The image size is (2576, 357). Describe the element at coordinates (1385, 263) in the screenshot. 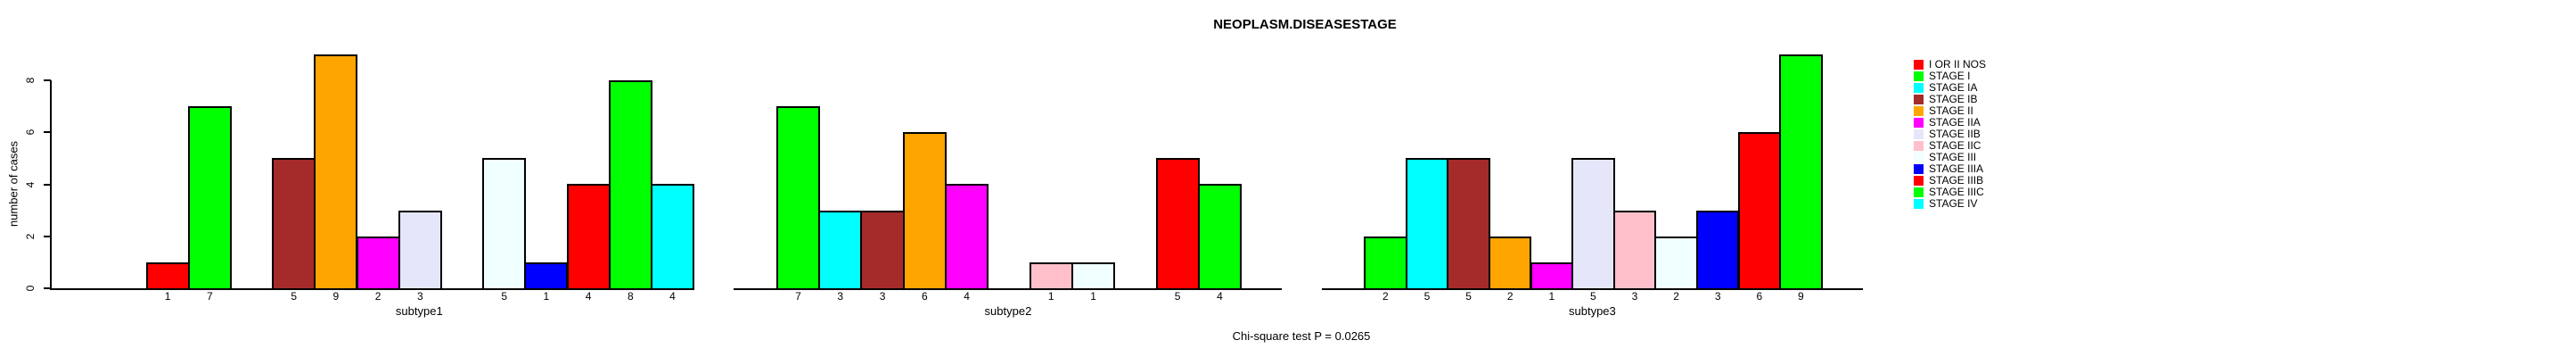

I see `bar-subtype3-stage-i` at that location.